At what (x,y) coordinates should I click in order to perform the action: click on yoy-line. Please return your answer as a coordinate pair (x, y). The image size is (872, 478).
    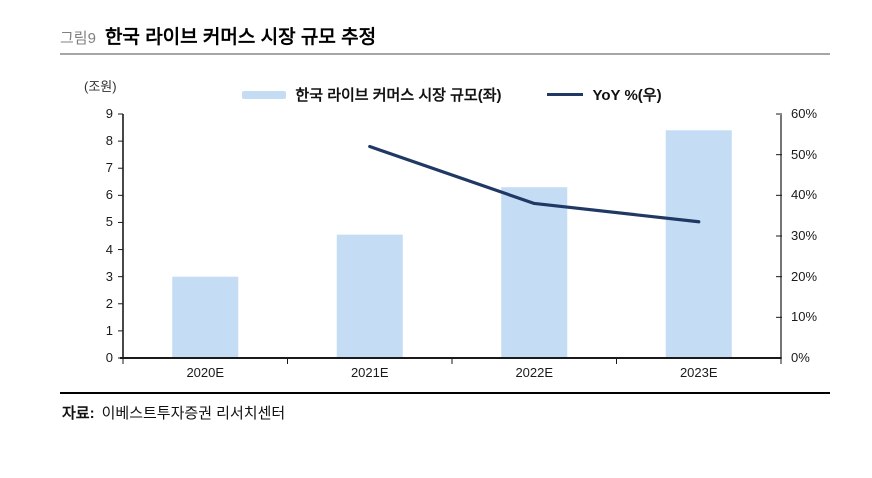
    Looking at the image, I should click on (534, 184).